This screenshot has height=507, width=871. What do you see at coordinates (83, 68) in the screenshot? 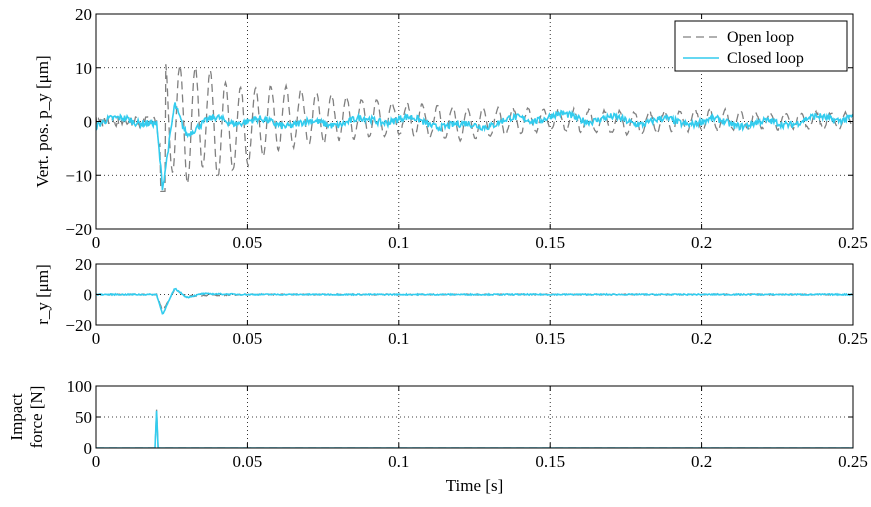
I see `y-tick-label: 10` at bounding box center [83, 68].